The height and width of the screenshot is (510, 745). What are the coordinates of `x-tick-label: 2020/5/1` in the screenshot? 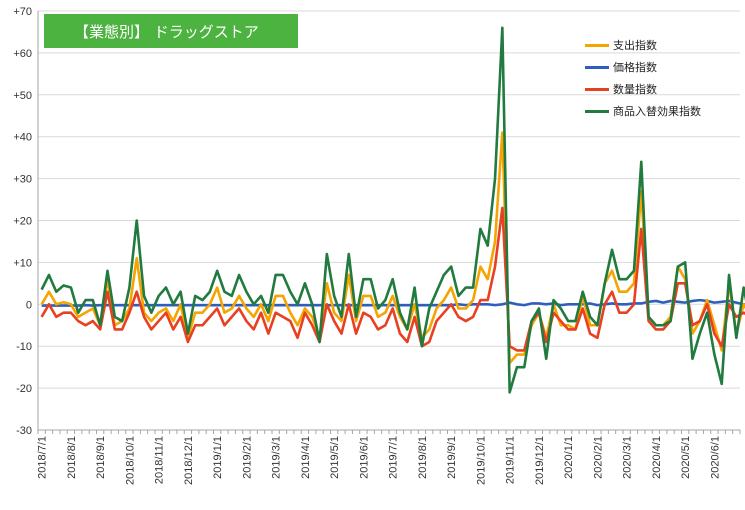 It's located at (686, 457).